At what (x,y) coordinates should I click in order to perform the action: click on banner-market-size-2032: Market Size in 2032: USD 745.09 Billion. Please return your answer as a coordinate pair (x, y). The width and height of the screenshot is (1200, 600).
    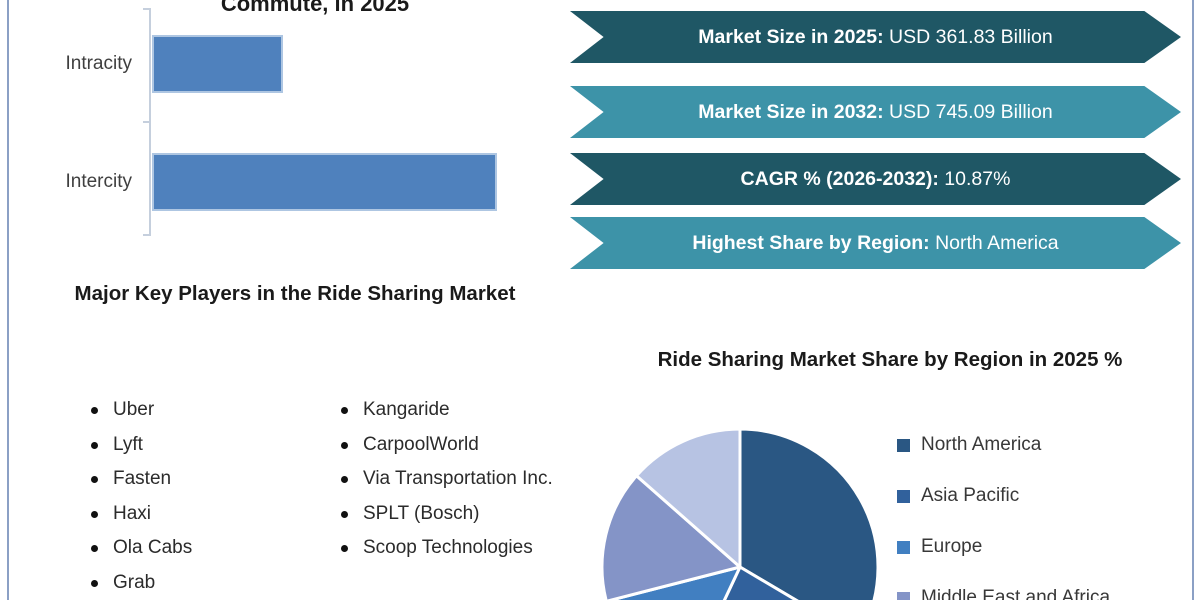
    Looking at the image, I should click on (875, 112).